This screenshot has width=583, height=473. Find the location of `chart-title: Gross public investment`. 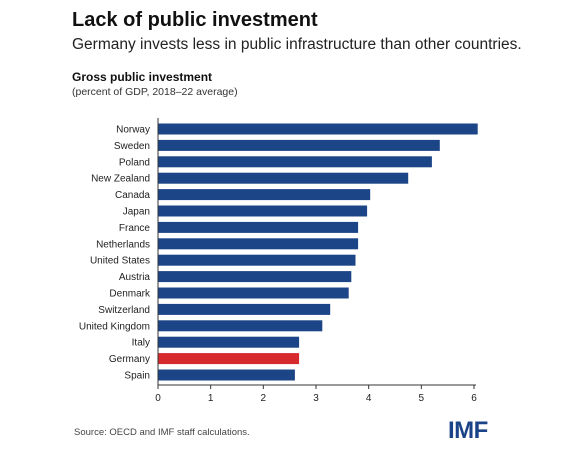

chart-title: Gross public investment is located at coordinates (142, 77).